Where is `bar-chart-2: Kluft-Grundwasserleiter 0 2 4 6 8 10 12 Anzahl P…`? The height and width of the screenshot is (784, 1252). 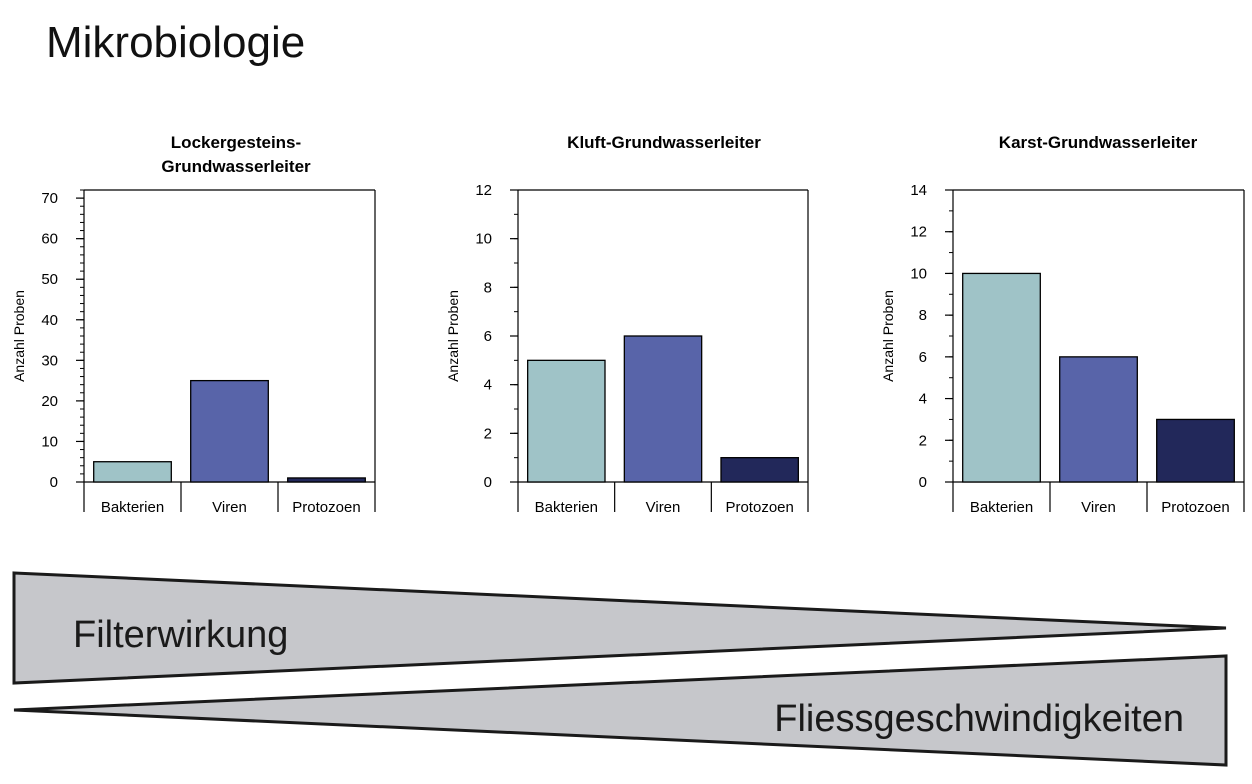 bar-chart-2: Kluft-Grundwasserleiter 0 2 4 6 8 10 12 Anzahl P… is located at coordinates (627, 324).